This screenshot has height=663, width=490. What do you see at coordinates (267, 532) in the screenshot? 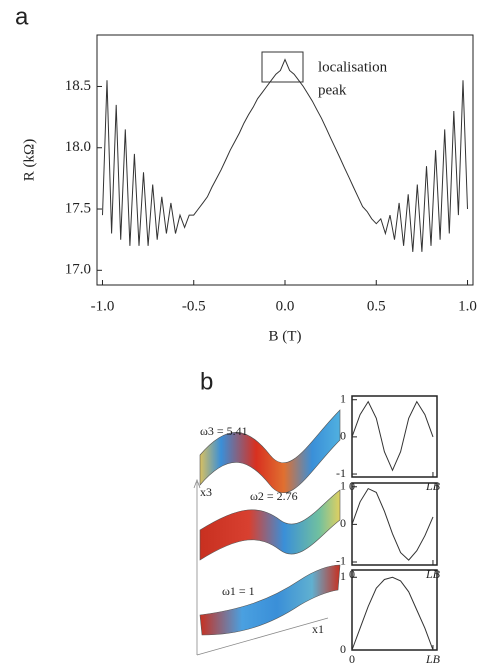
I see `ribbons` at bounding box center [267, 532].